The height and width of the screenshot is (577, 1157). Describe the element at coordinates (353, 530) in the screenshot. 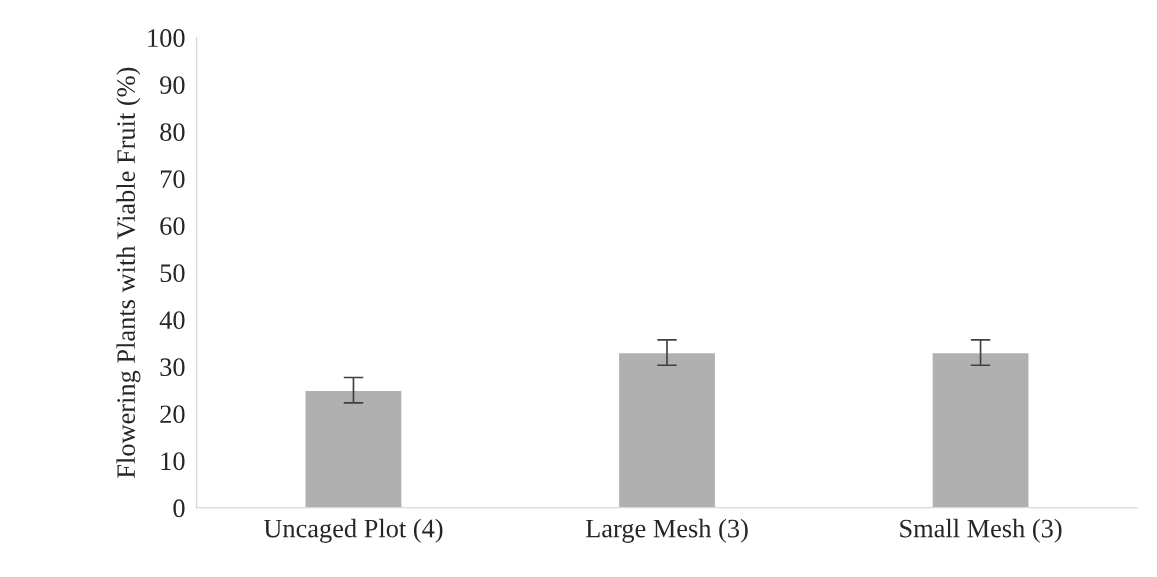

I see `x-tick-label: Uncaged Plot (4)` at that location.